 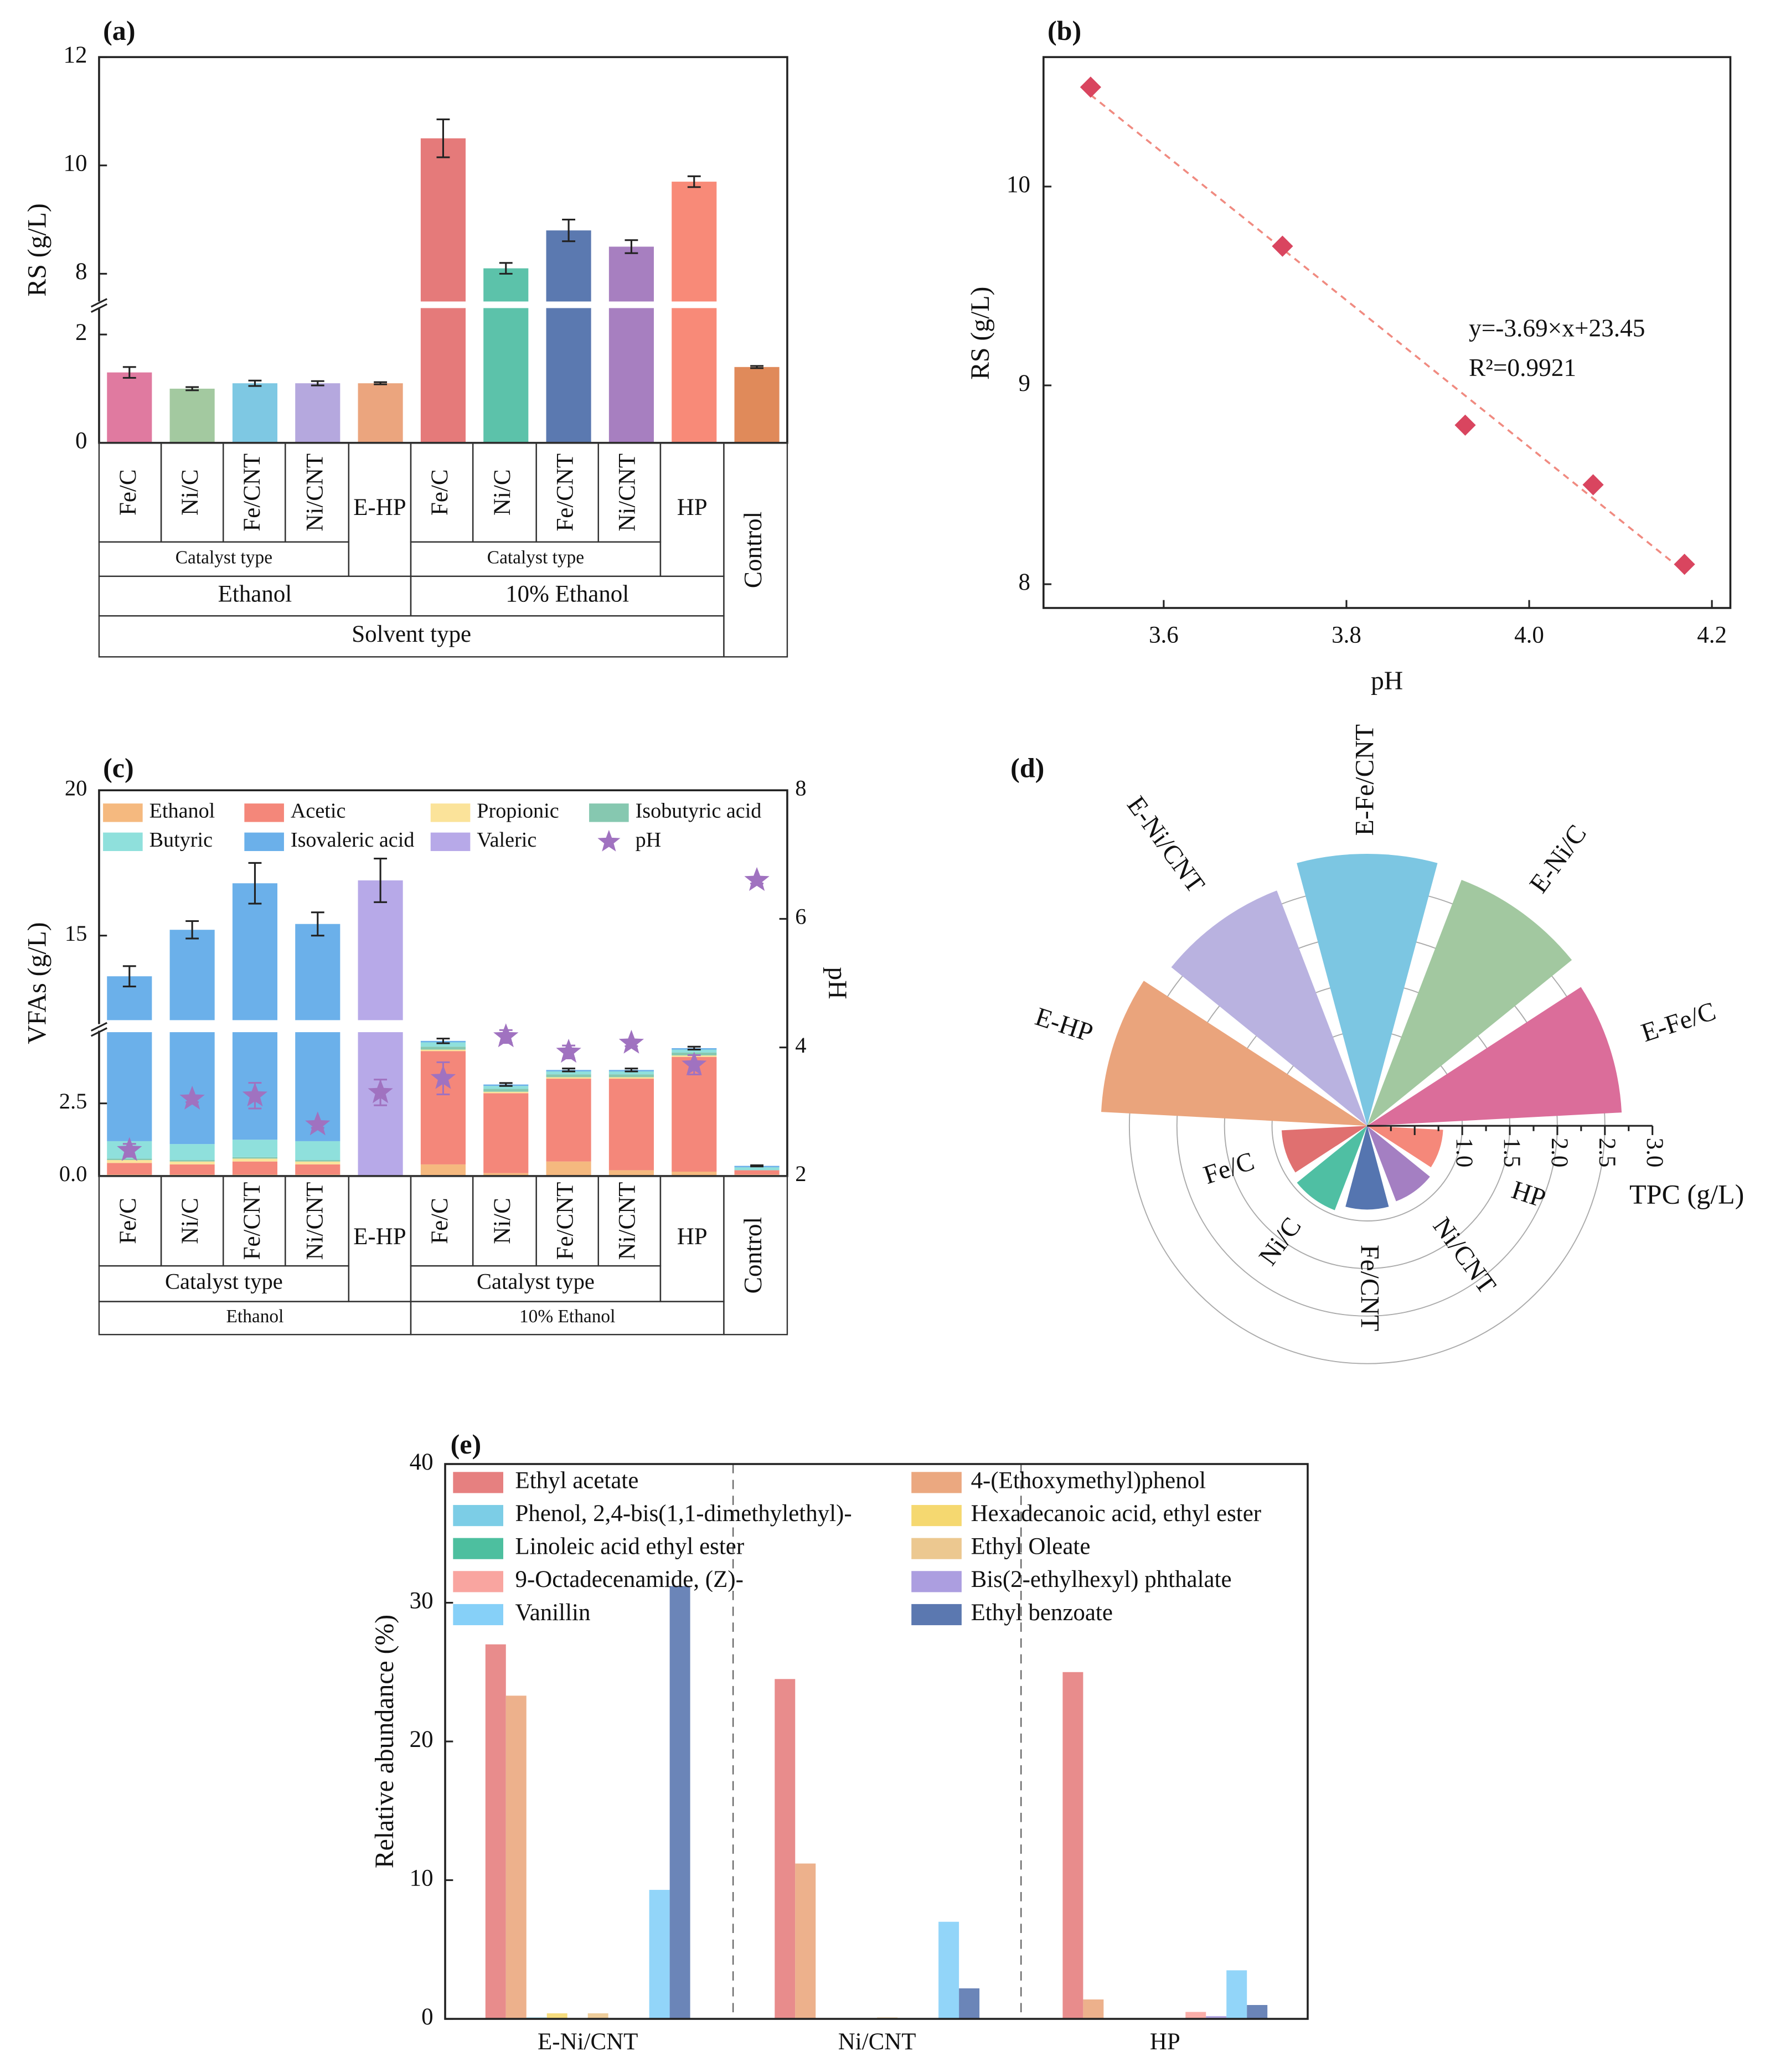 I want to click on legend-label: Acetic, so click(x=318, y=811).